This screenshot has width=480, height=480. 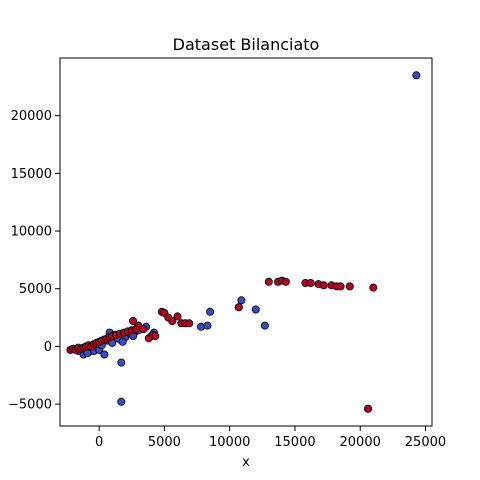 I want to click on y-tick-label: −5000, so click(x=30, y=405).